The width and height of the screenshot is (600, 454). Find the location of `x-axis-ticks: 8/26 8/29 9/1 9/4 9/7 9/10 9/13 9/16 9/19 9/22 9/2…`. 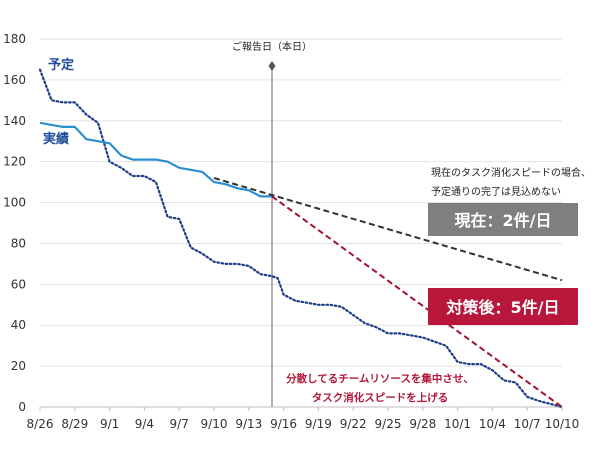

x-axis-ticks: 8/26 8/29 9/1 9/4 9/7 9/10 9/13 9/16 9/19 9/22 9/2… is located at coordinates (303, 419).